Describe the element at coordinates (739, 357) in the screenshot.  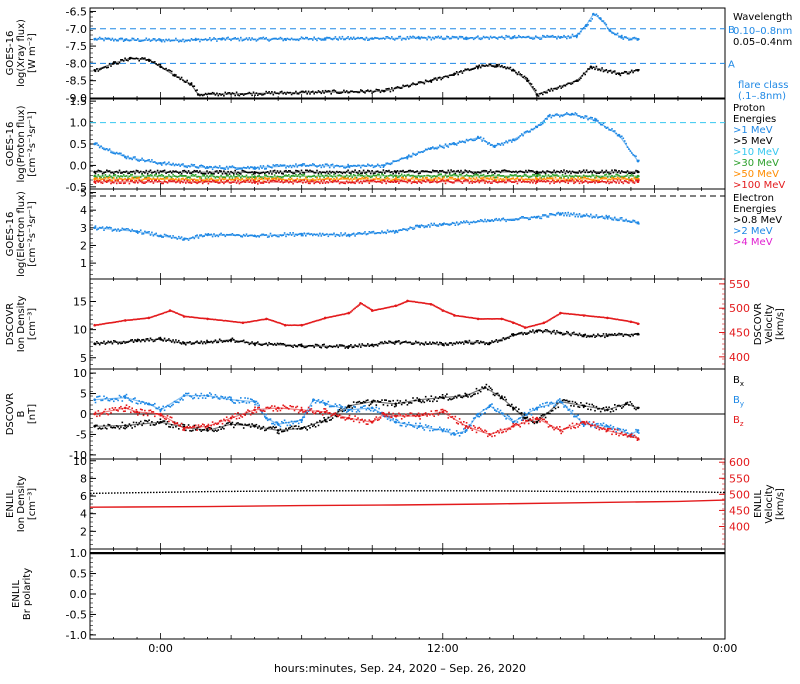
I see `right-ytick-label: 400` at that location.